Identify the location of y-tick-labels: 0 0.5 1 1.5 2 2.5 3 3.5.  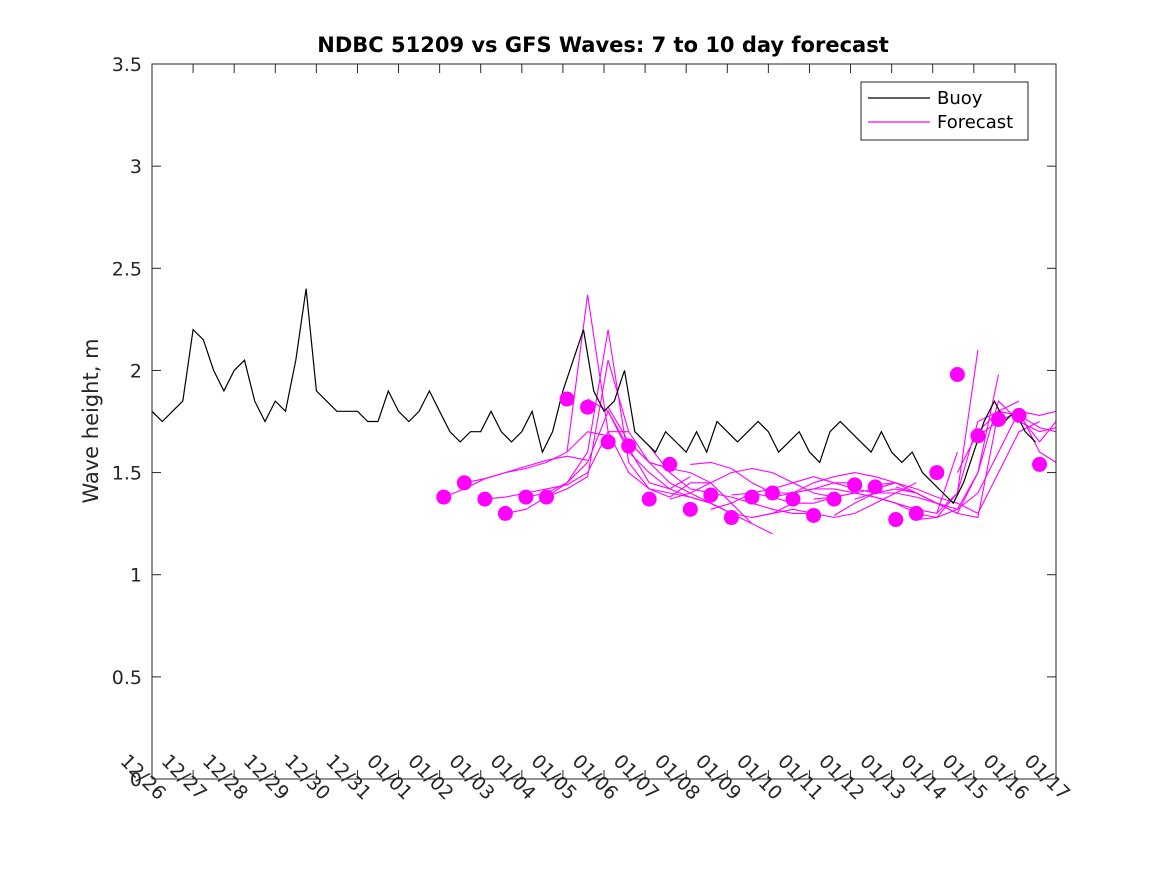
(127, 422).